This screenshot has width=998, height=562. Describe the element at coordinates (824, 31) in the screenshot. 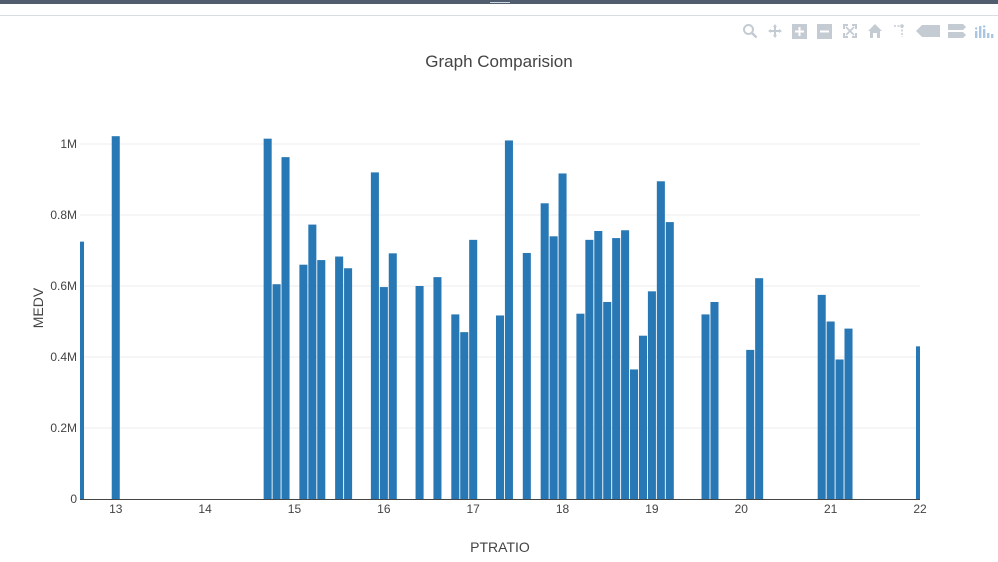

I see `zoom-out-icon` at that location.